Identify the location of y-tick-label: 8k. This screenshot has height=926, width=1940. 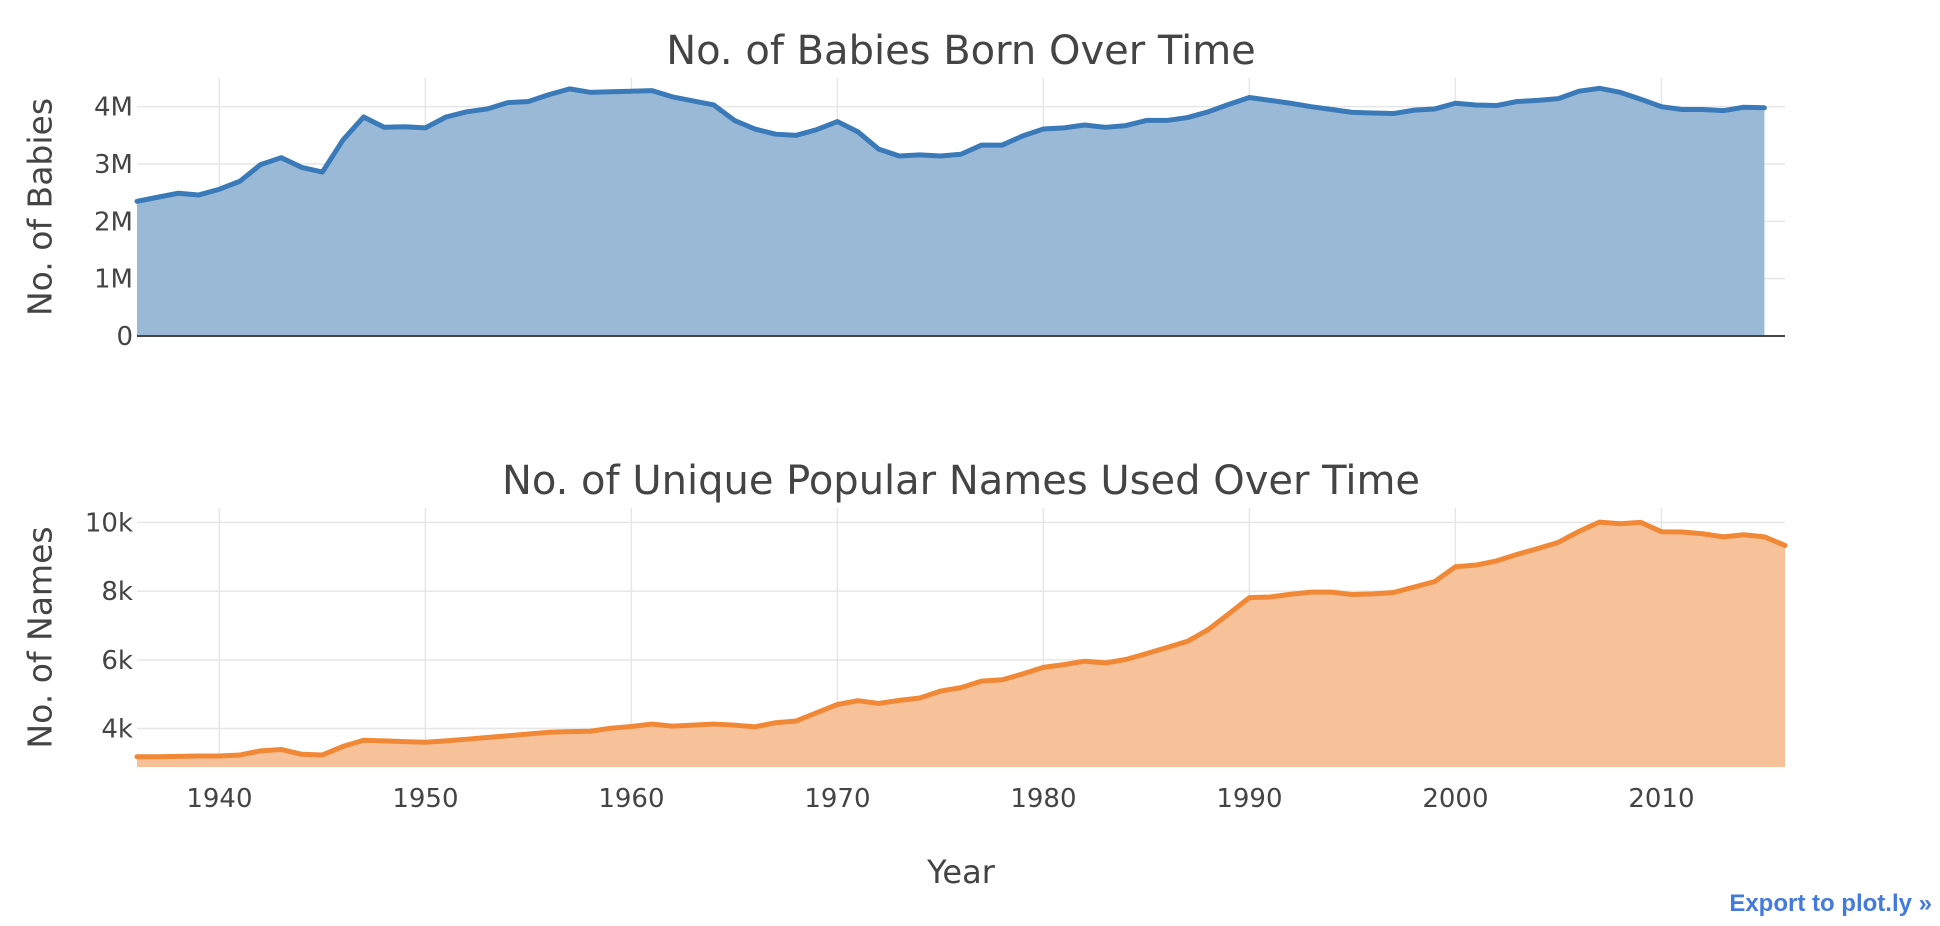
(117, 592).